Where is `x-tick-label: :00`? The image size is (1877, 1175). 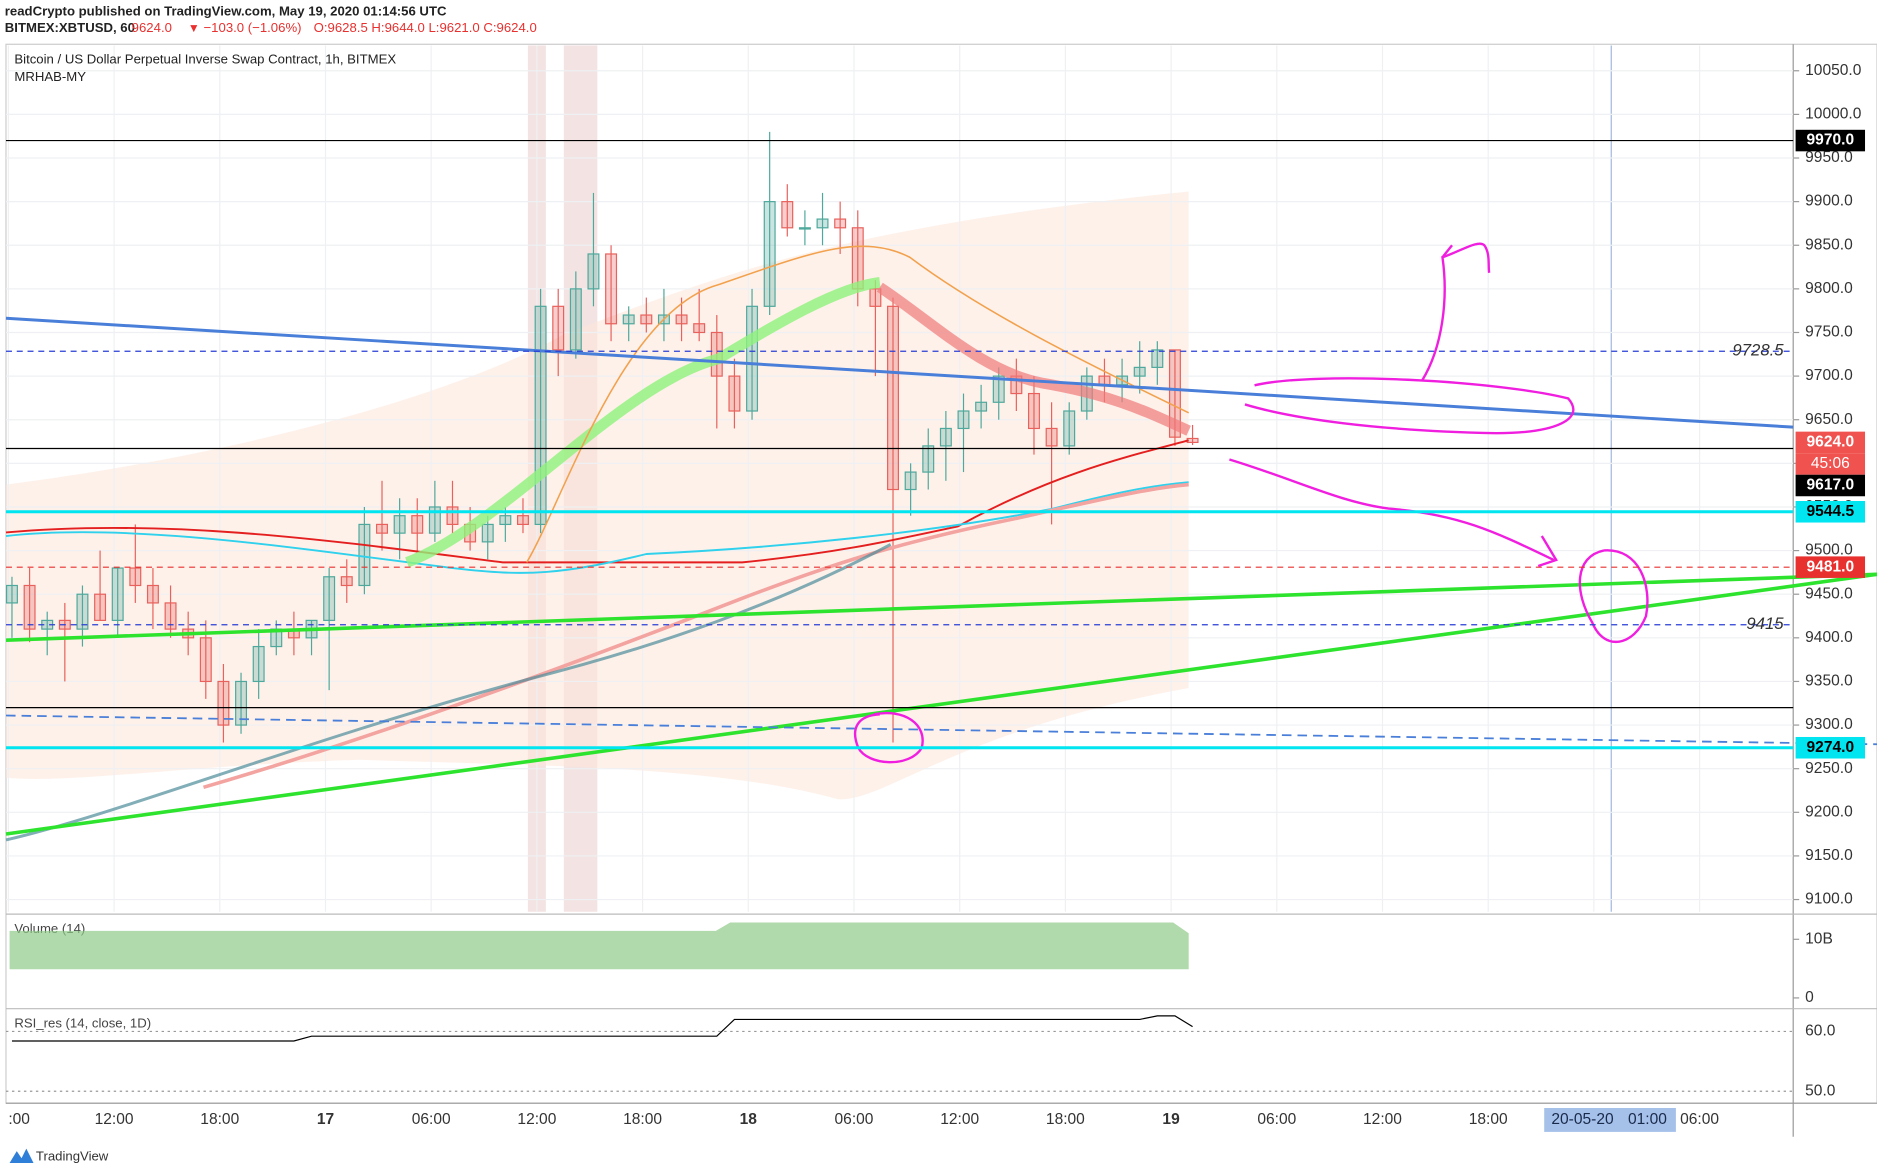 x-tick-label: :00 is located at coordinates (19, 1119).